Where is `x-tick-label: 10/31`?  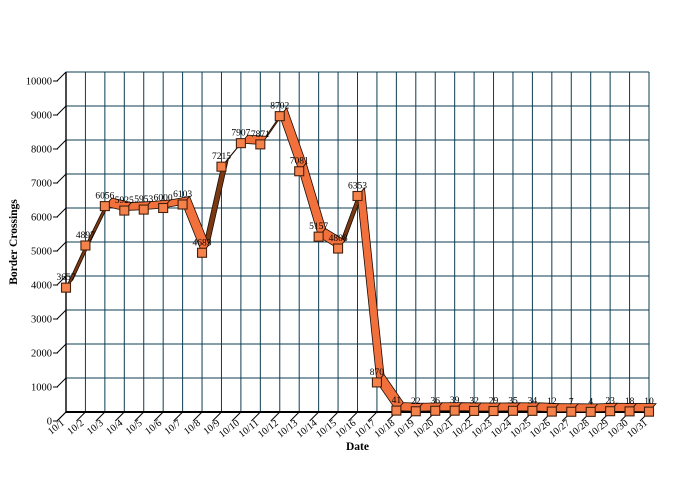
x-tick-label: 10/31 is located at coordinates (637, 429).